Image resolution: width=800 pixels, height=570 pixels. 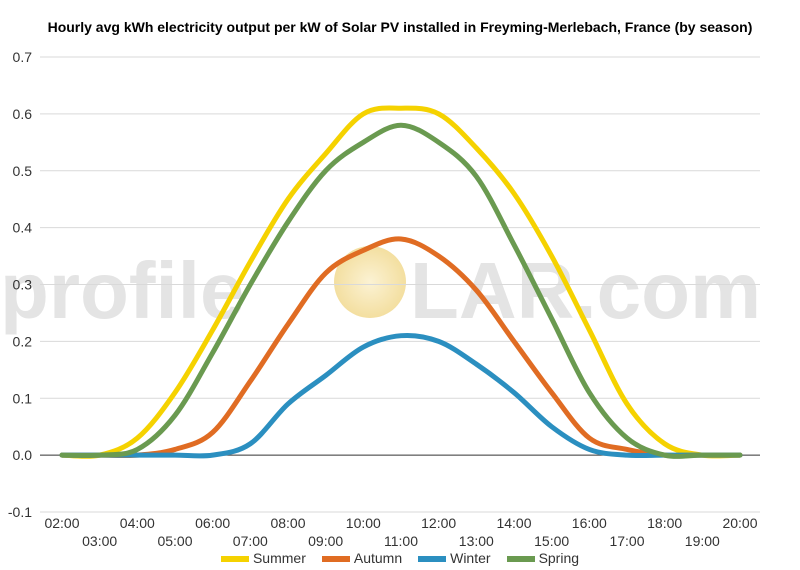 I want to click on y-tick-label: 0.2, so click(x=23, y=341).